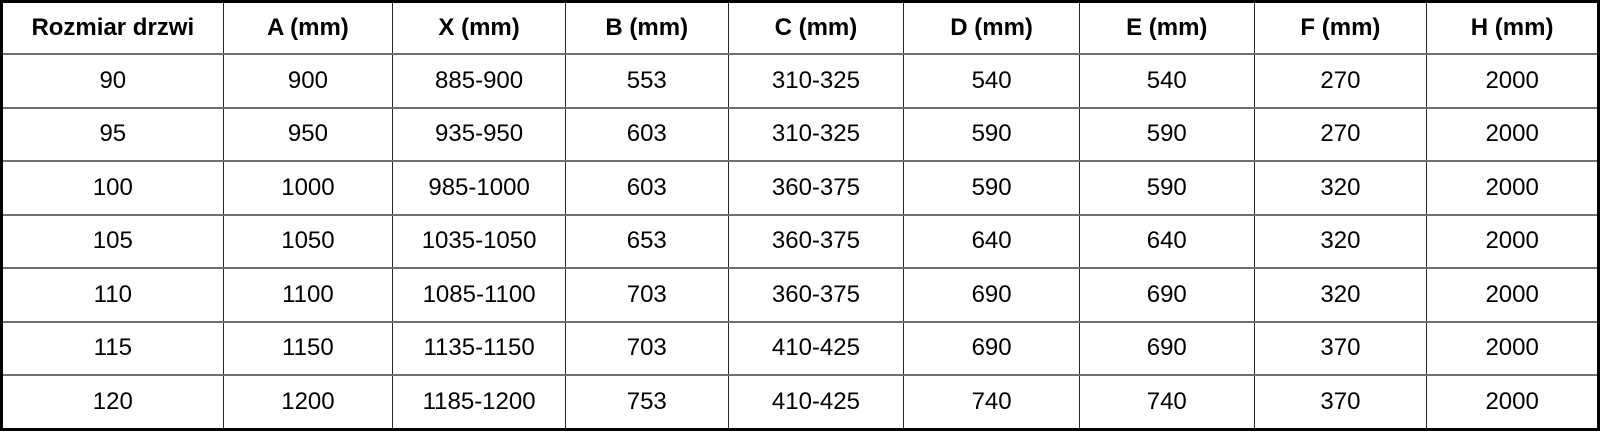  I want to click on column-header-x-mm: X (mm), so click(479, 28).